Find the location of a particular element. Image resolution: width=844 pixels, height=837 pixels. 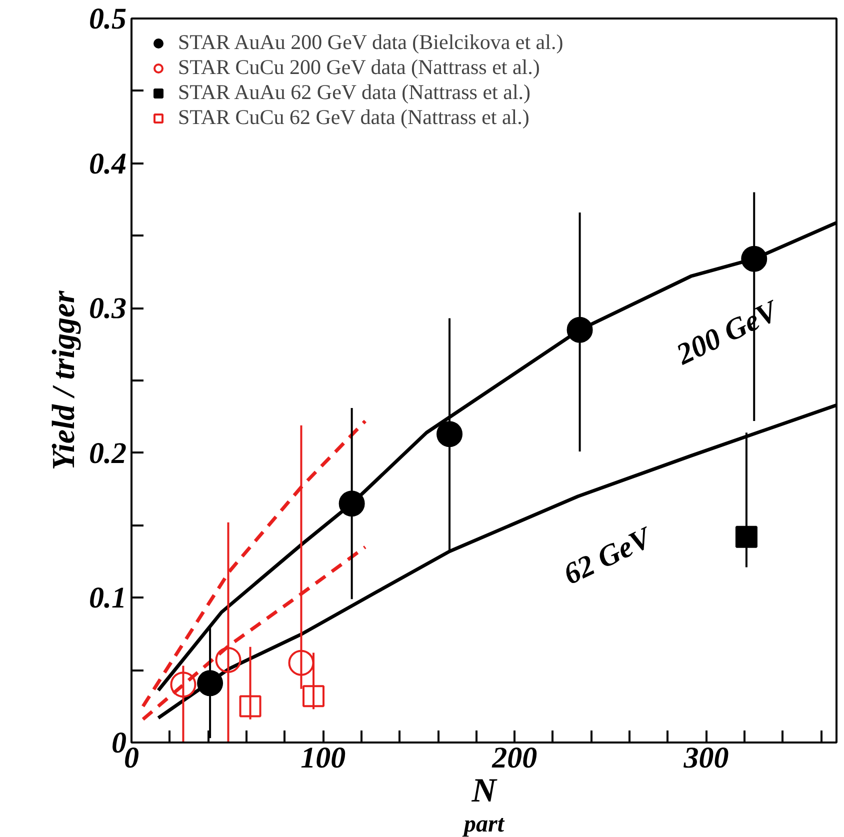

y-tick-label: 0.5 is located at coordinates (107, 19).